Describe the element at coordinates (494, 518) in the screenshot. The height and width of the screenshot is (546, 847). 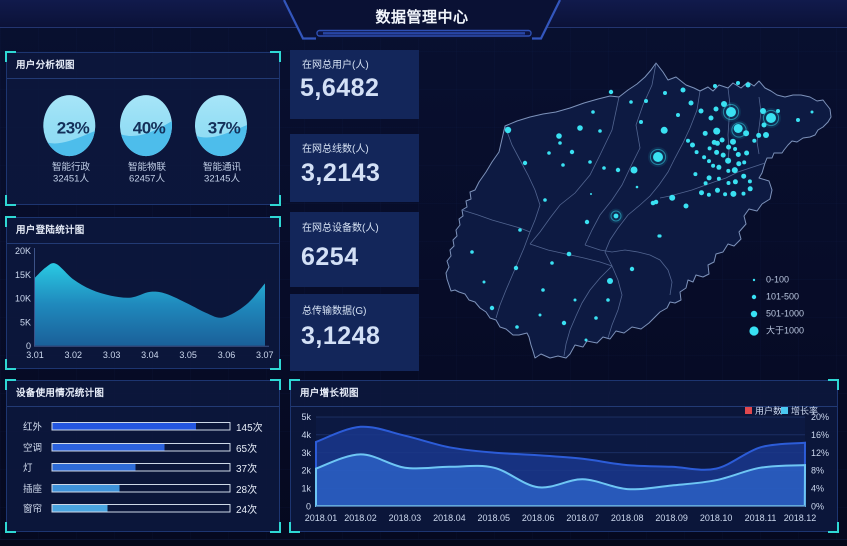
I see `svg-text: 2018.05` at that location.